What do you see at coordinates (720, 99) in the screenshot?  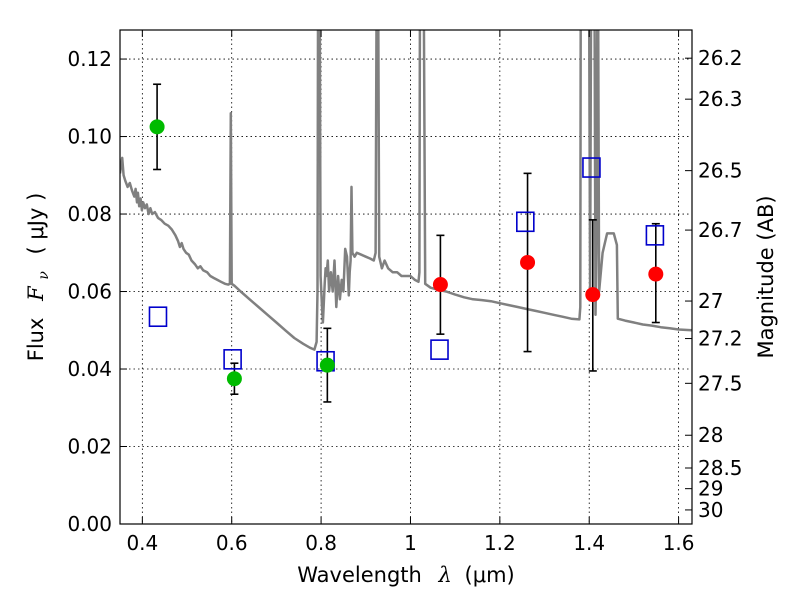 I see `y2-tick-label: 26.3` at bounding box center [720, 99].